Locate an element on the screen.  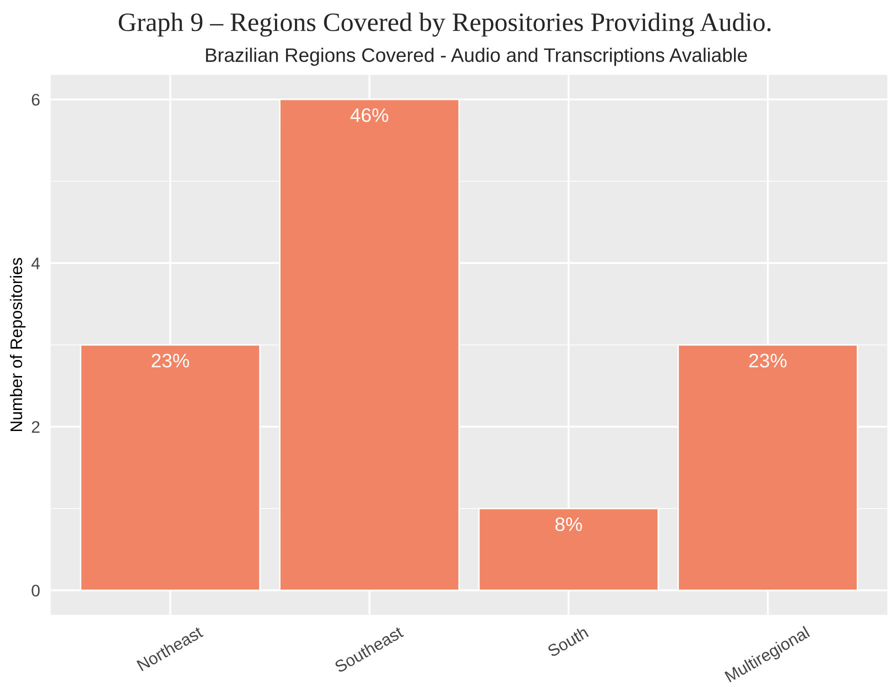
annotation: 8% is located at coordinates (568, 524).